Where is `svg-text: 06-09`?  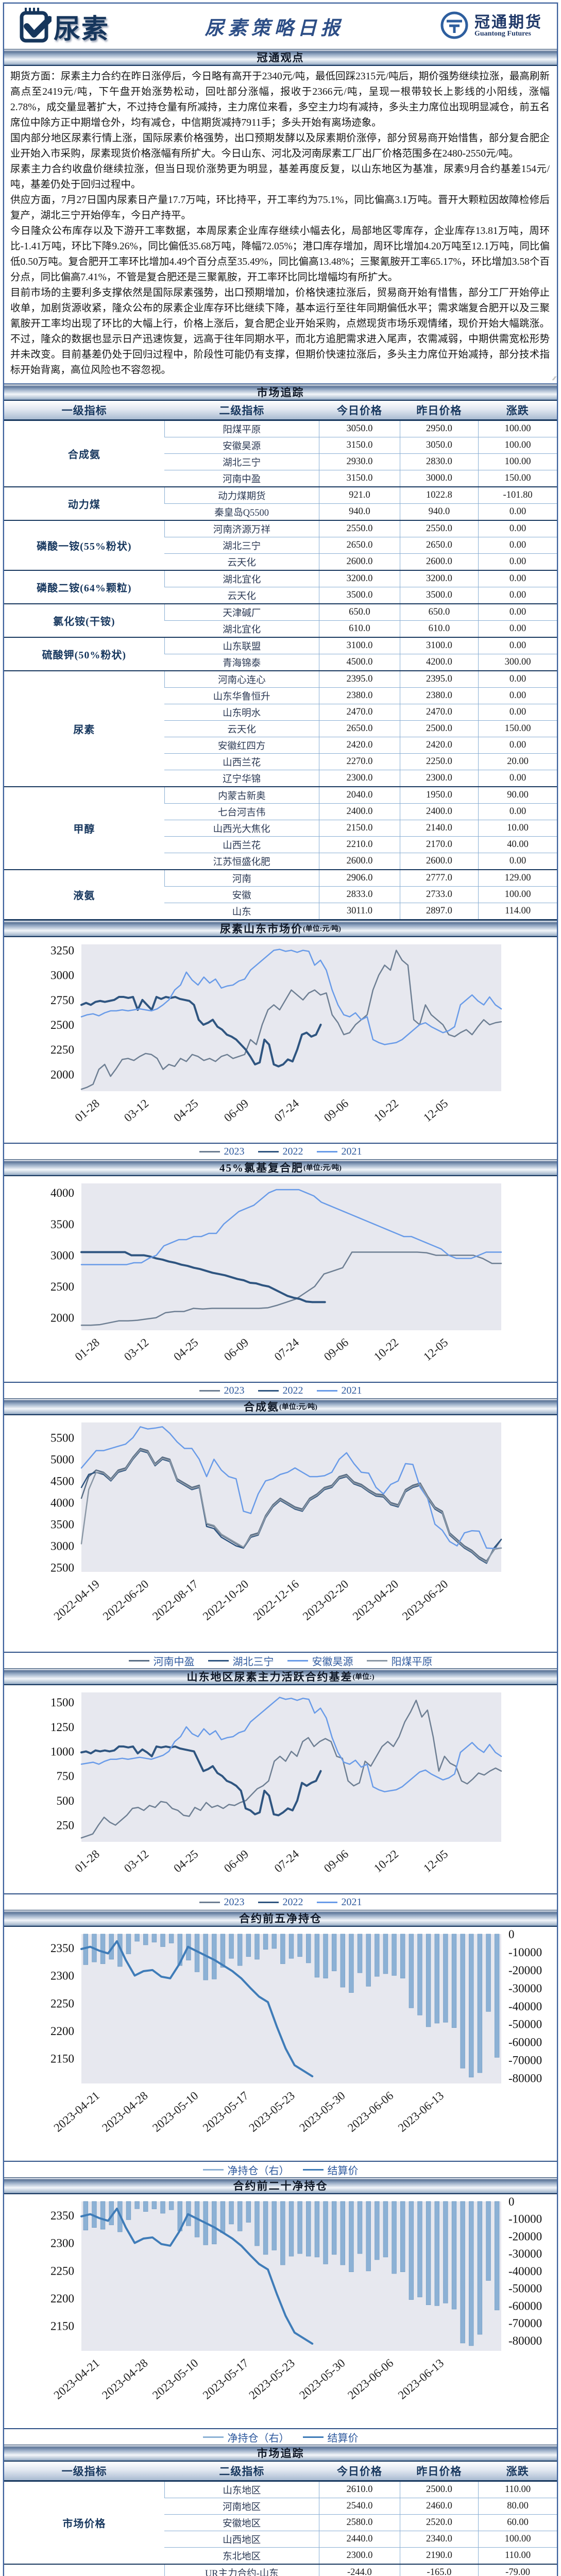
svg-text: 06-09 is located at coordinates (236, 1861).